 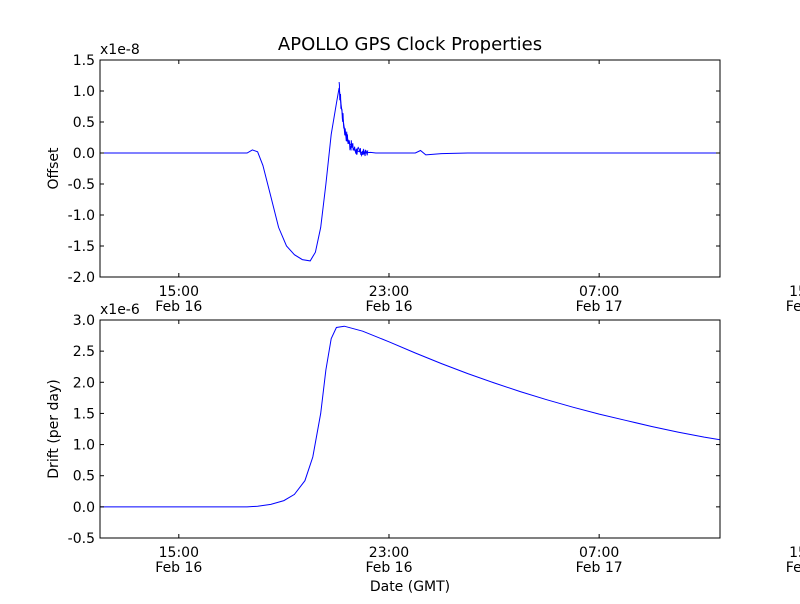 What do you see at coordinates (120, 310) in the screenshot?
I see `y-multiplier: x1e-6` at bounding box center [120, 310].